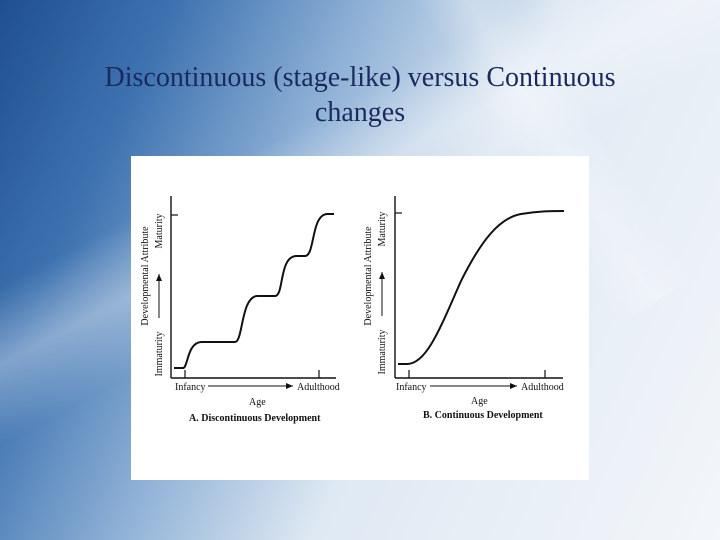 The height and width of the screenshot is (540, 720). I want to click on panel-b-x-low-label: Infancy, so click(411, 387).